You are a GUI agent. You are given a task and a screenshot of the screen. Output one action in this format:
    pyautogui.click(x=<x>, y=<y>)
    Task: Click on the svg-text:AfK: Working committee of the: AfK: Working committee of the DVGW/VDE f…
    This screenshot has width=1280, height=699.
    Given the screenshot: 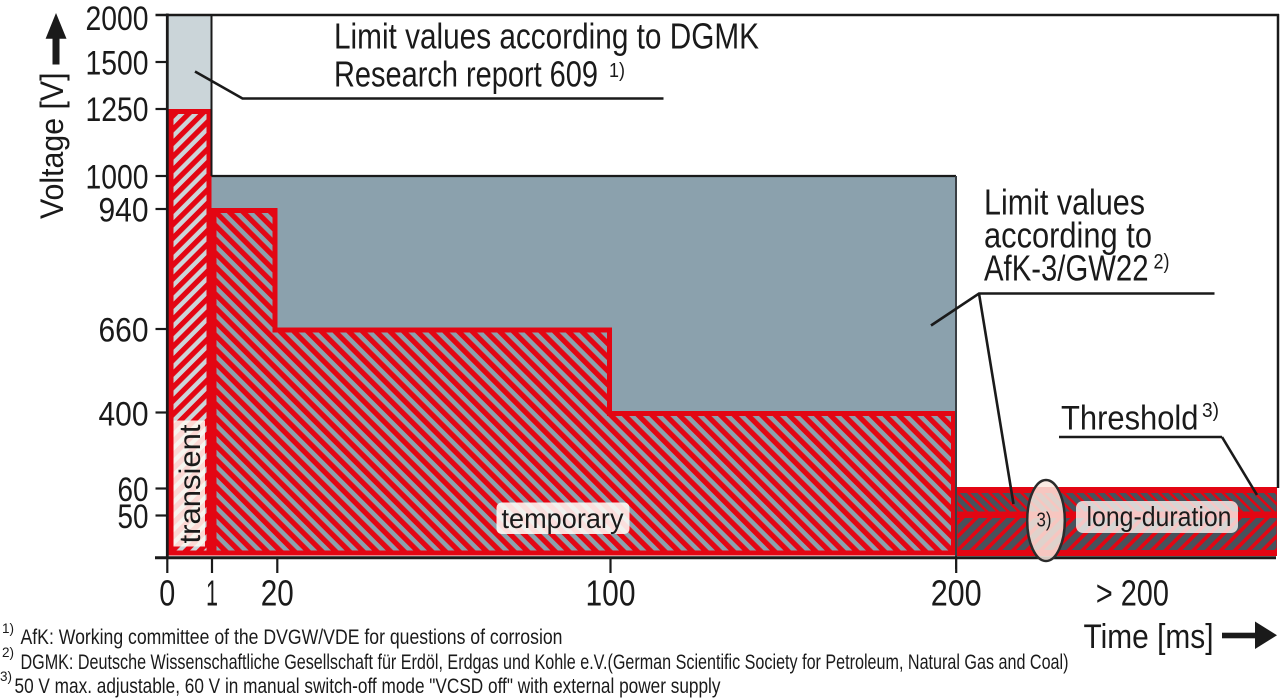 What is the action you would take?
    pyautogui.click(x=292, y=637)
    